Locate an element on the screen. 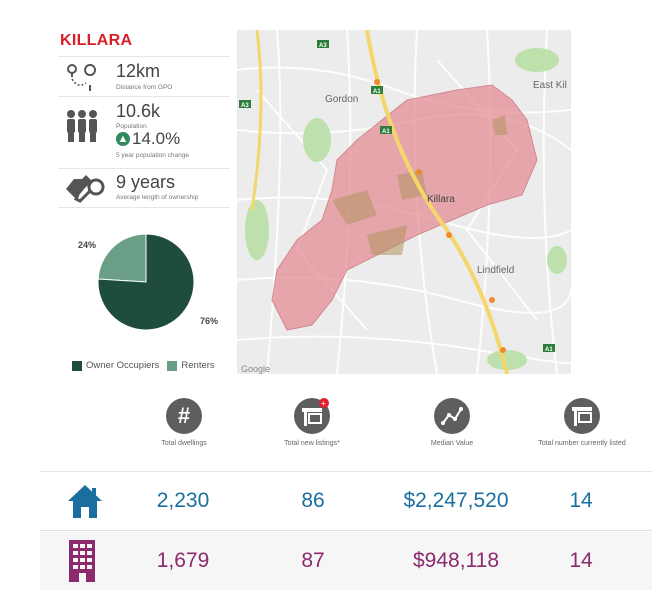 Image resolution: width=671 pixels, height=611 pixels. population-label: Population is located at coordinates (131, 126).